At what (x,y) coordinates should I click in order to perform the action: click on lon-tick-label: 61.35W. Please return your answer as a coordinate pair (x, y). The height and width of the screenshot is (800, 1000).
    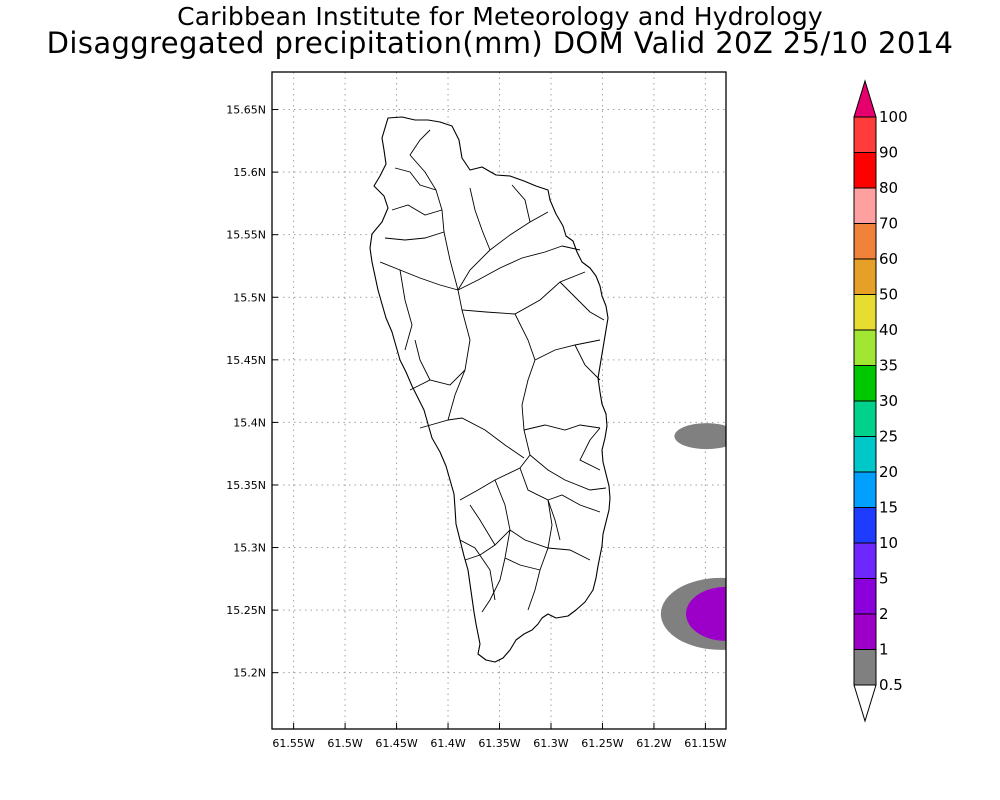
    Looking at the image, I should click on (499, 743).